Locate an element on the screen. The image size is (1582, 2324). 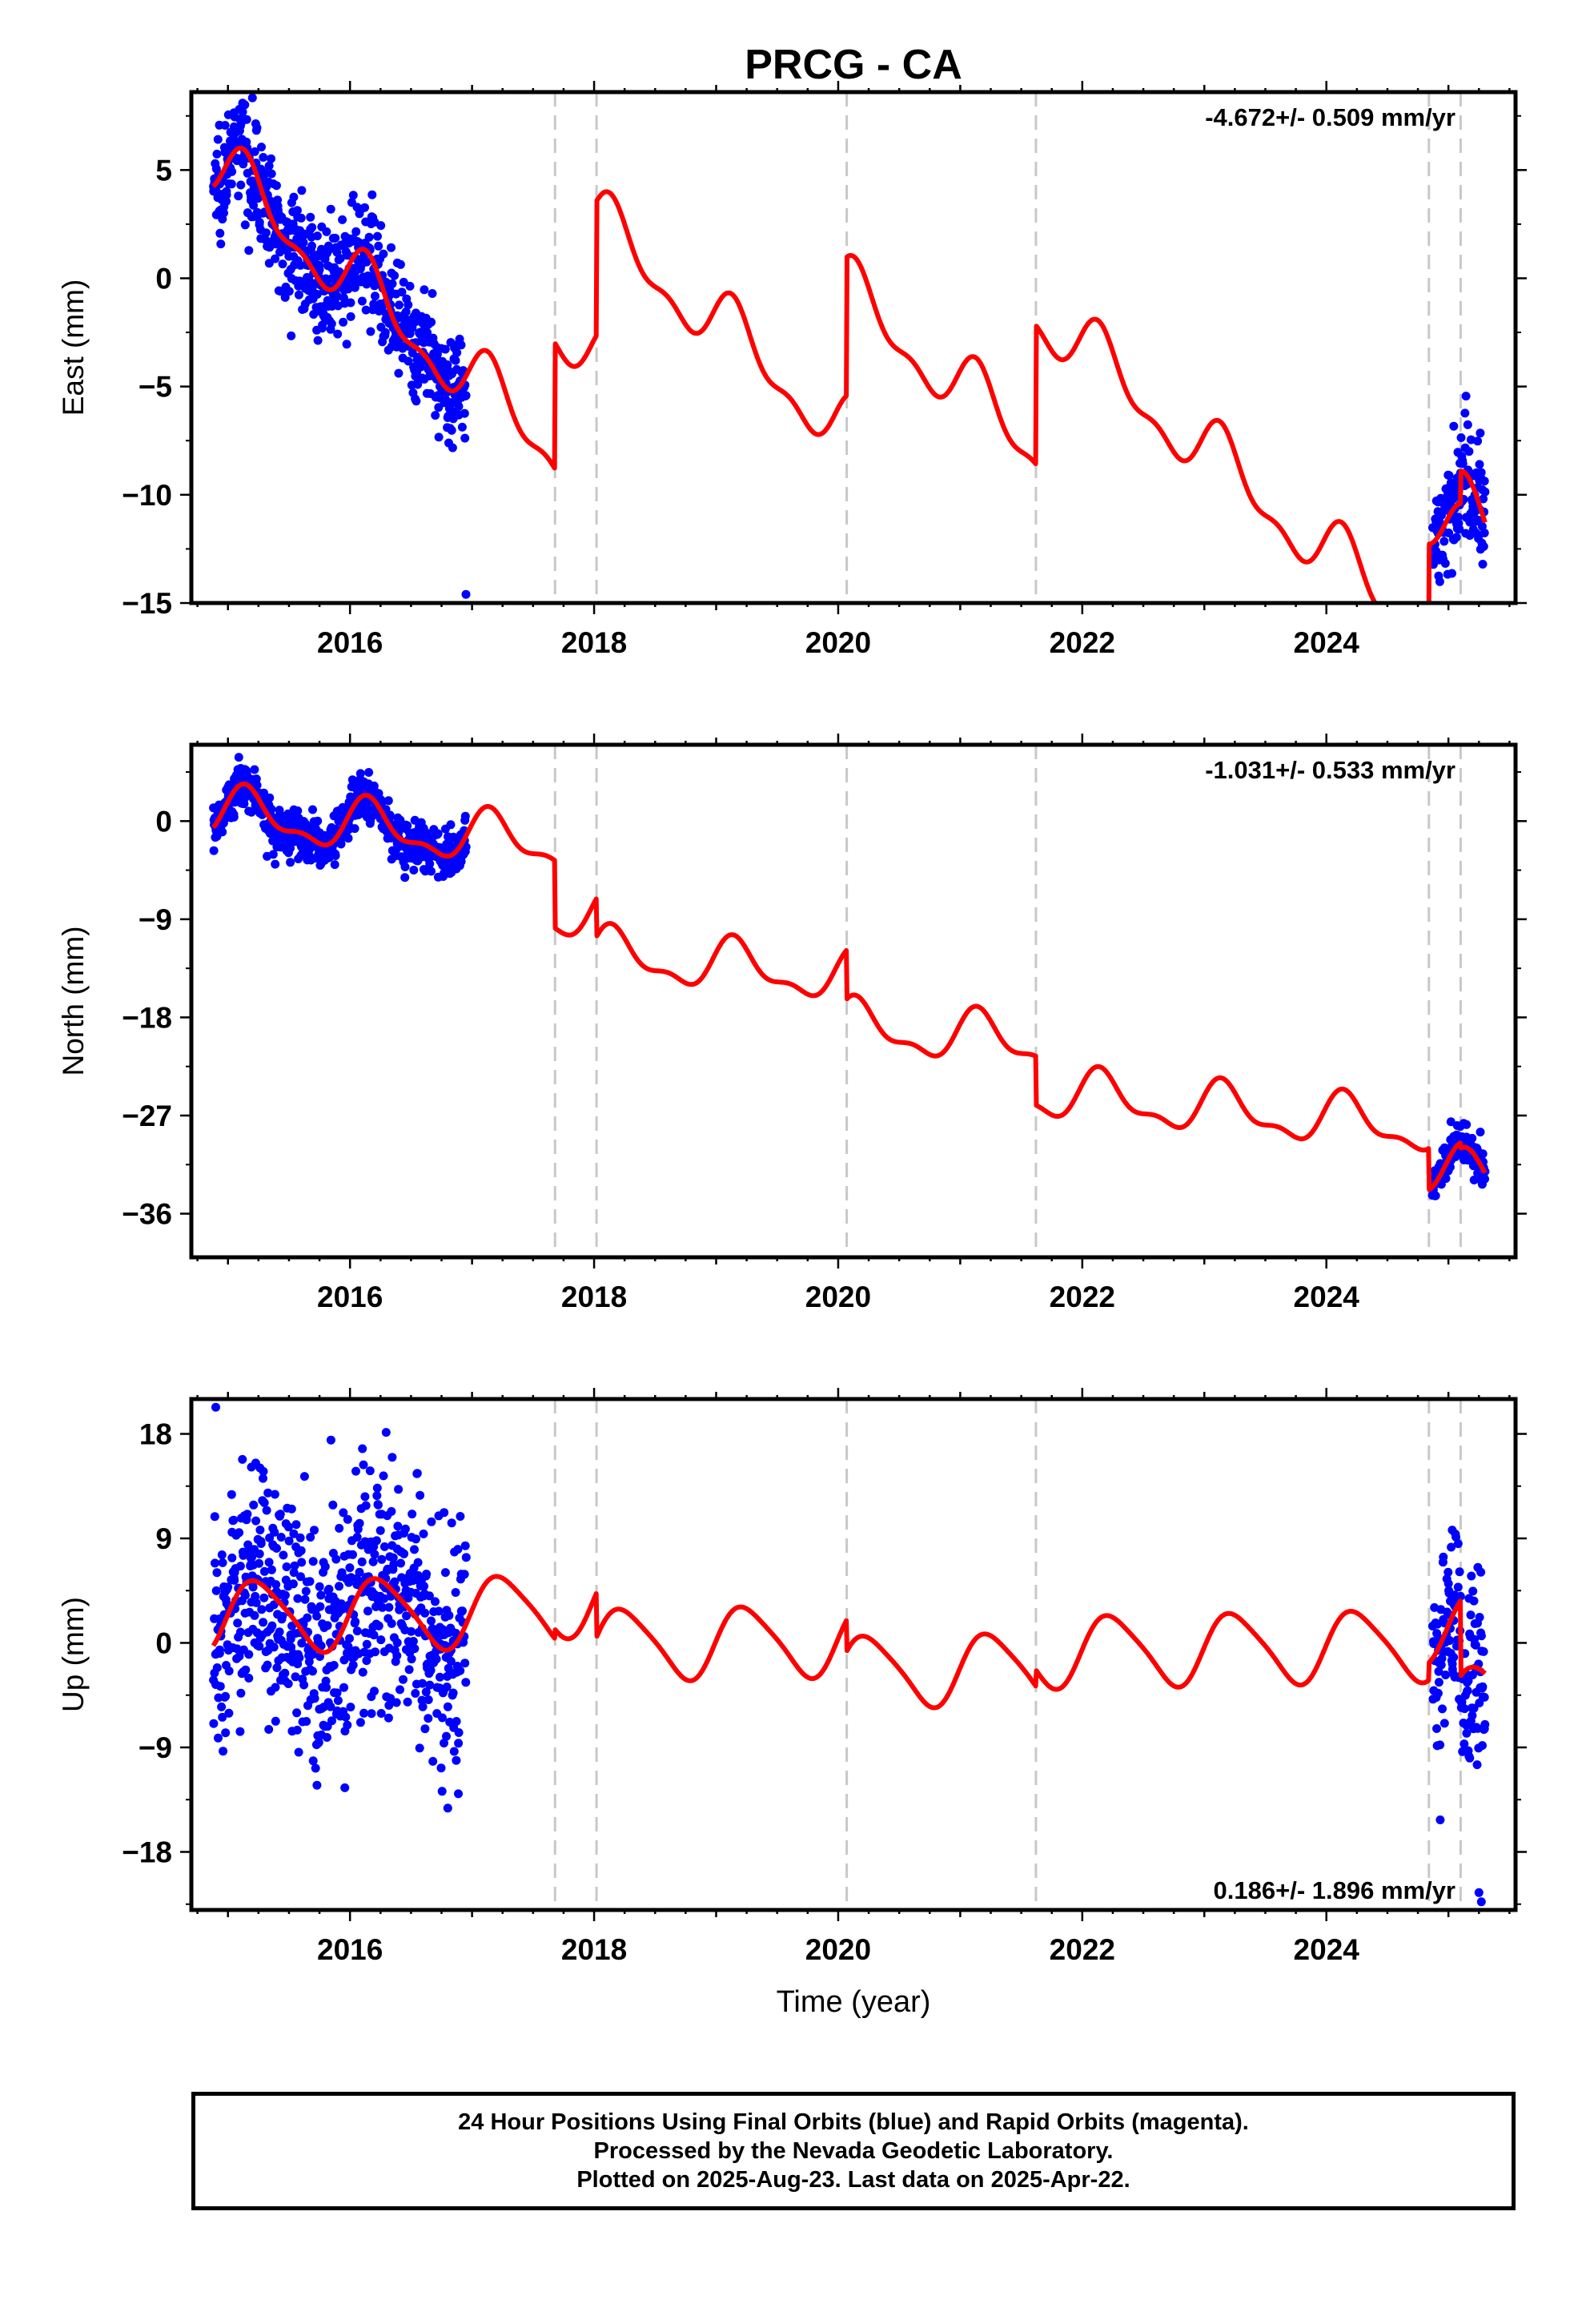
north-y-tick-label: −36 is located at coordinates (147, 1214).